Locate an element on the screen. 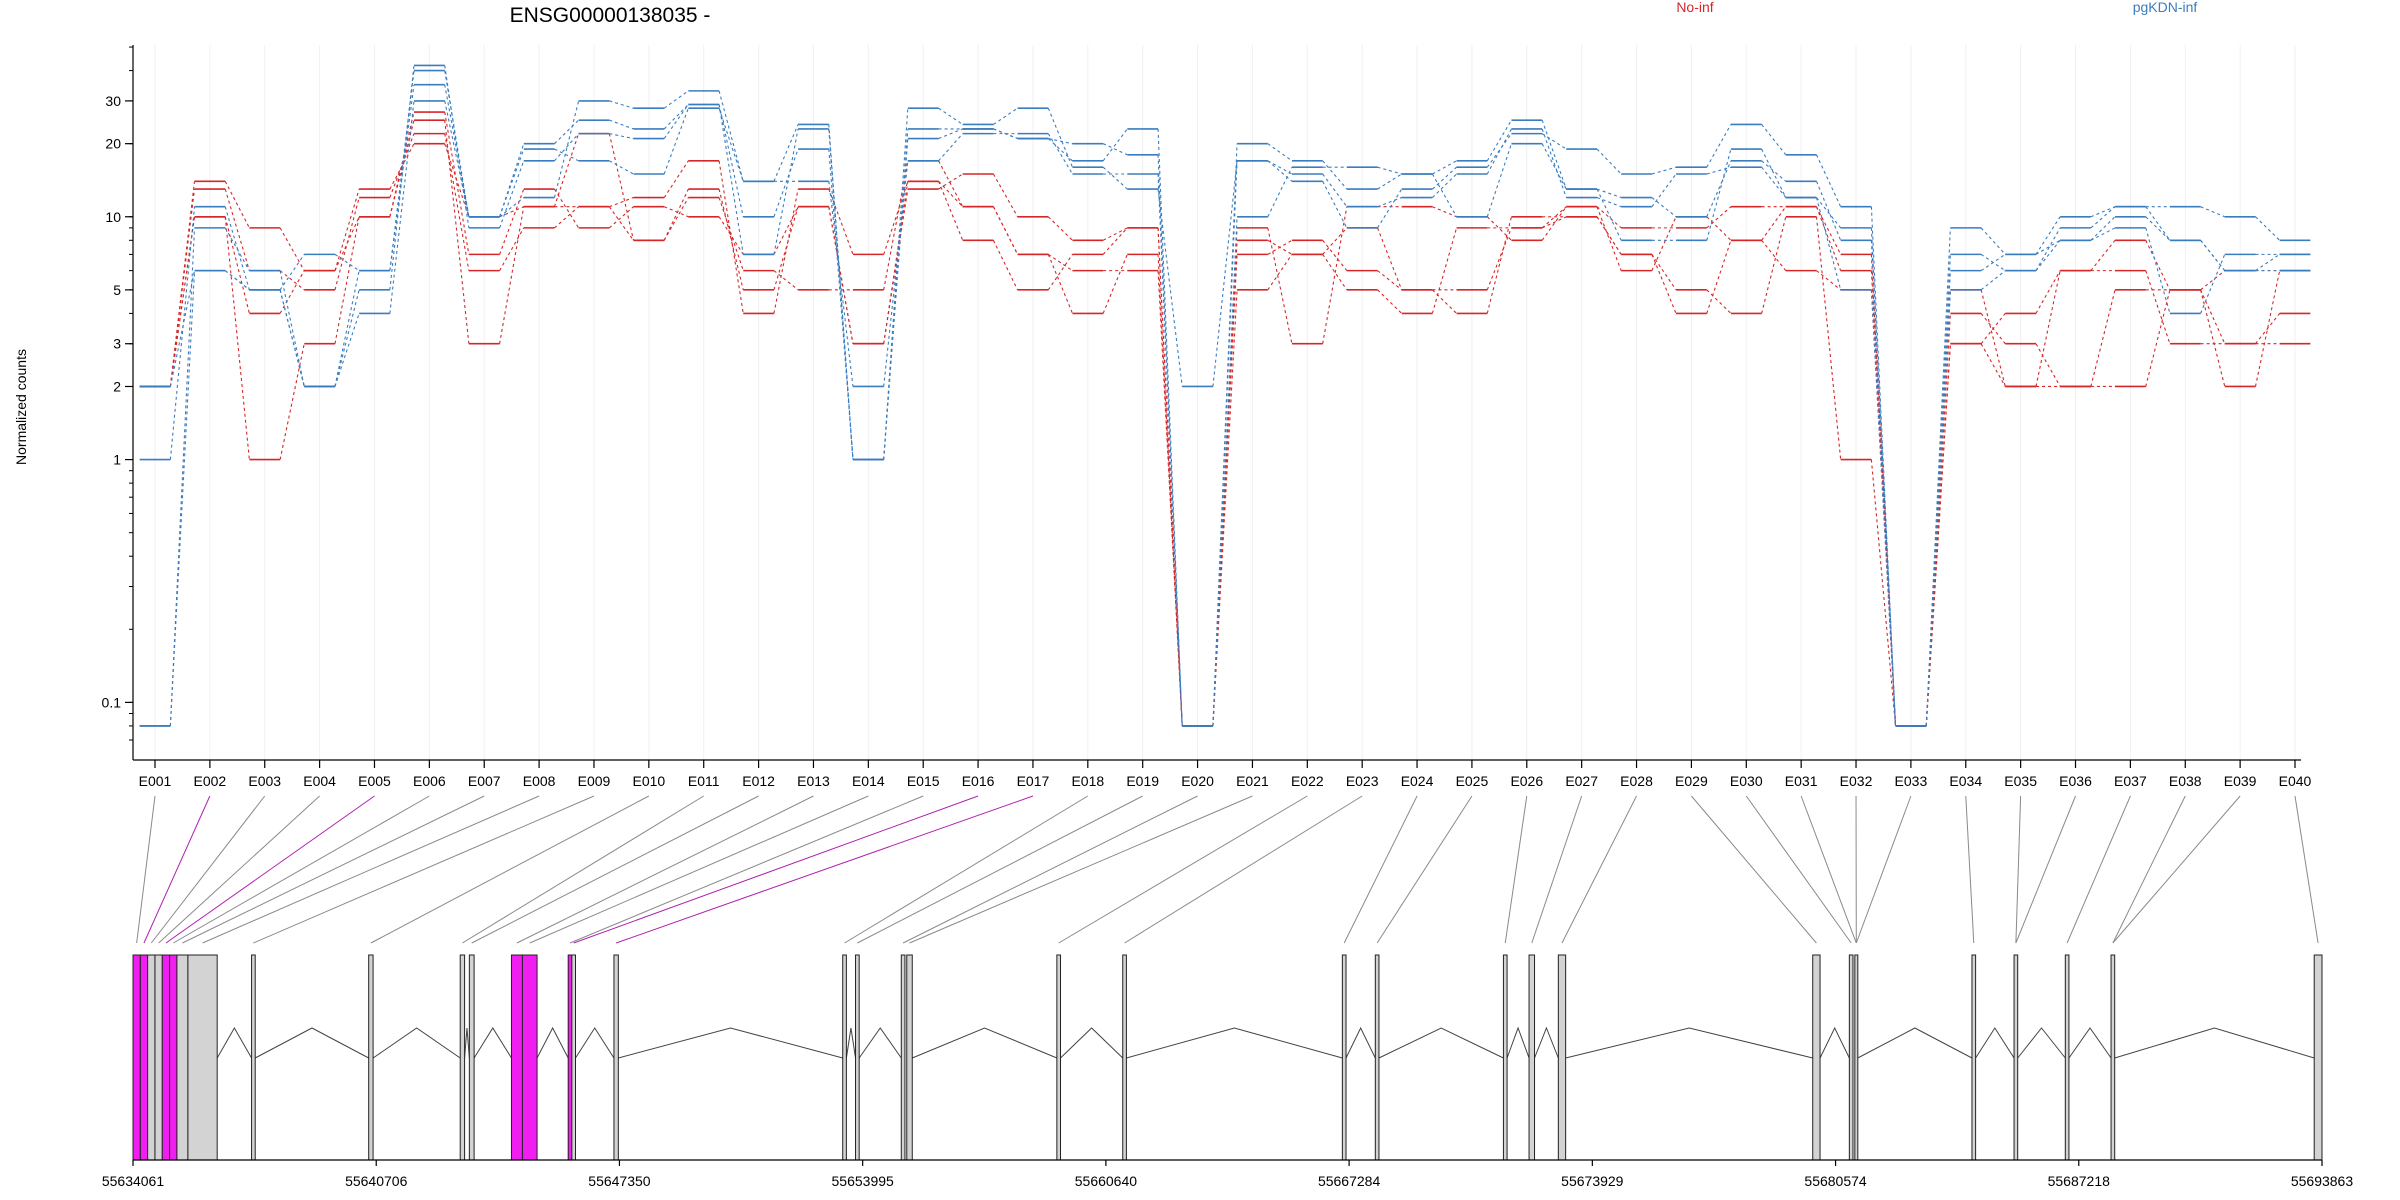 The width and height of the screenshot is (2400, 1200). x-tick-label: E015 is located at coordinates (923, 781).